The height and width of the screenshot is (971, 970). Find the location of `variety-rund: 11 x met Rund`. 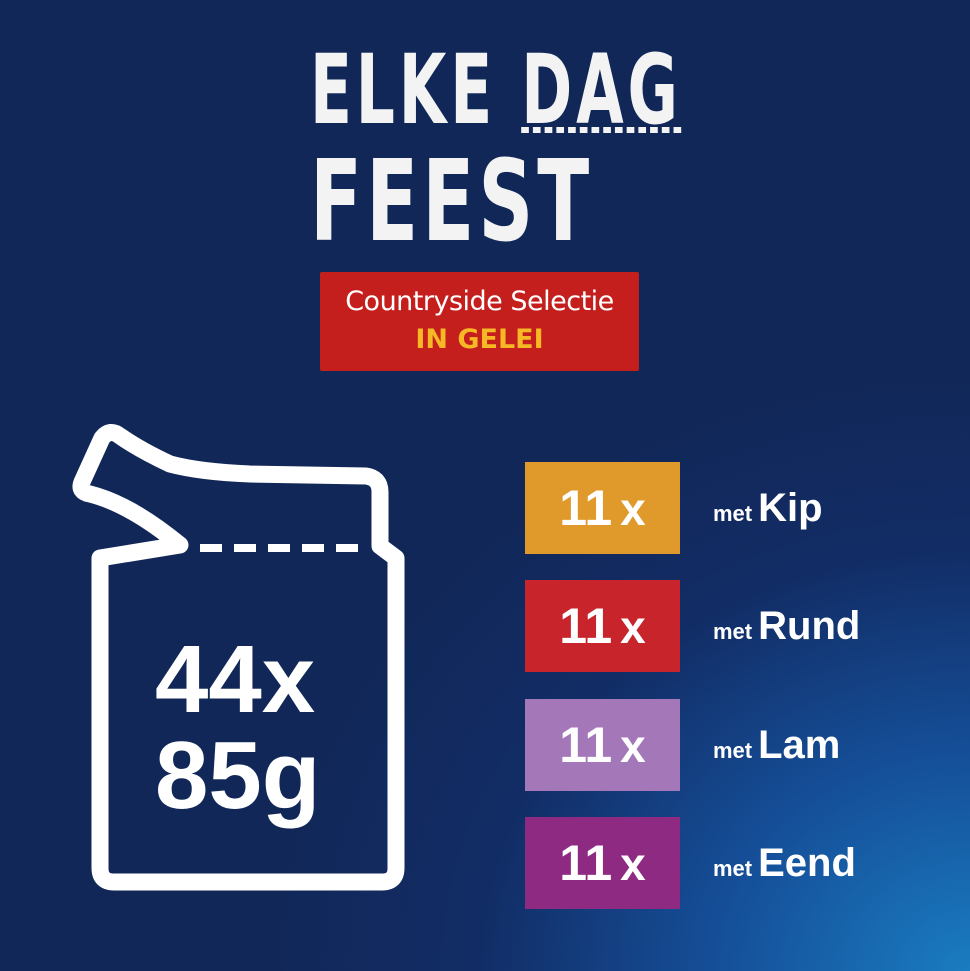

variety-rund: 11 x met Rund is located at coordinates (692, 626).